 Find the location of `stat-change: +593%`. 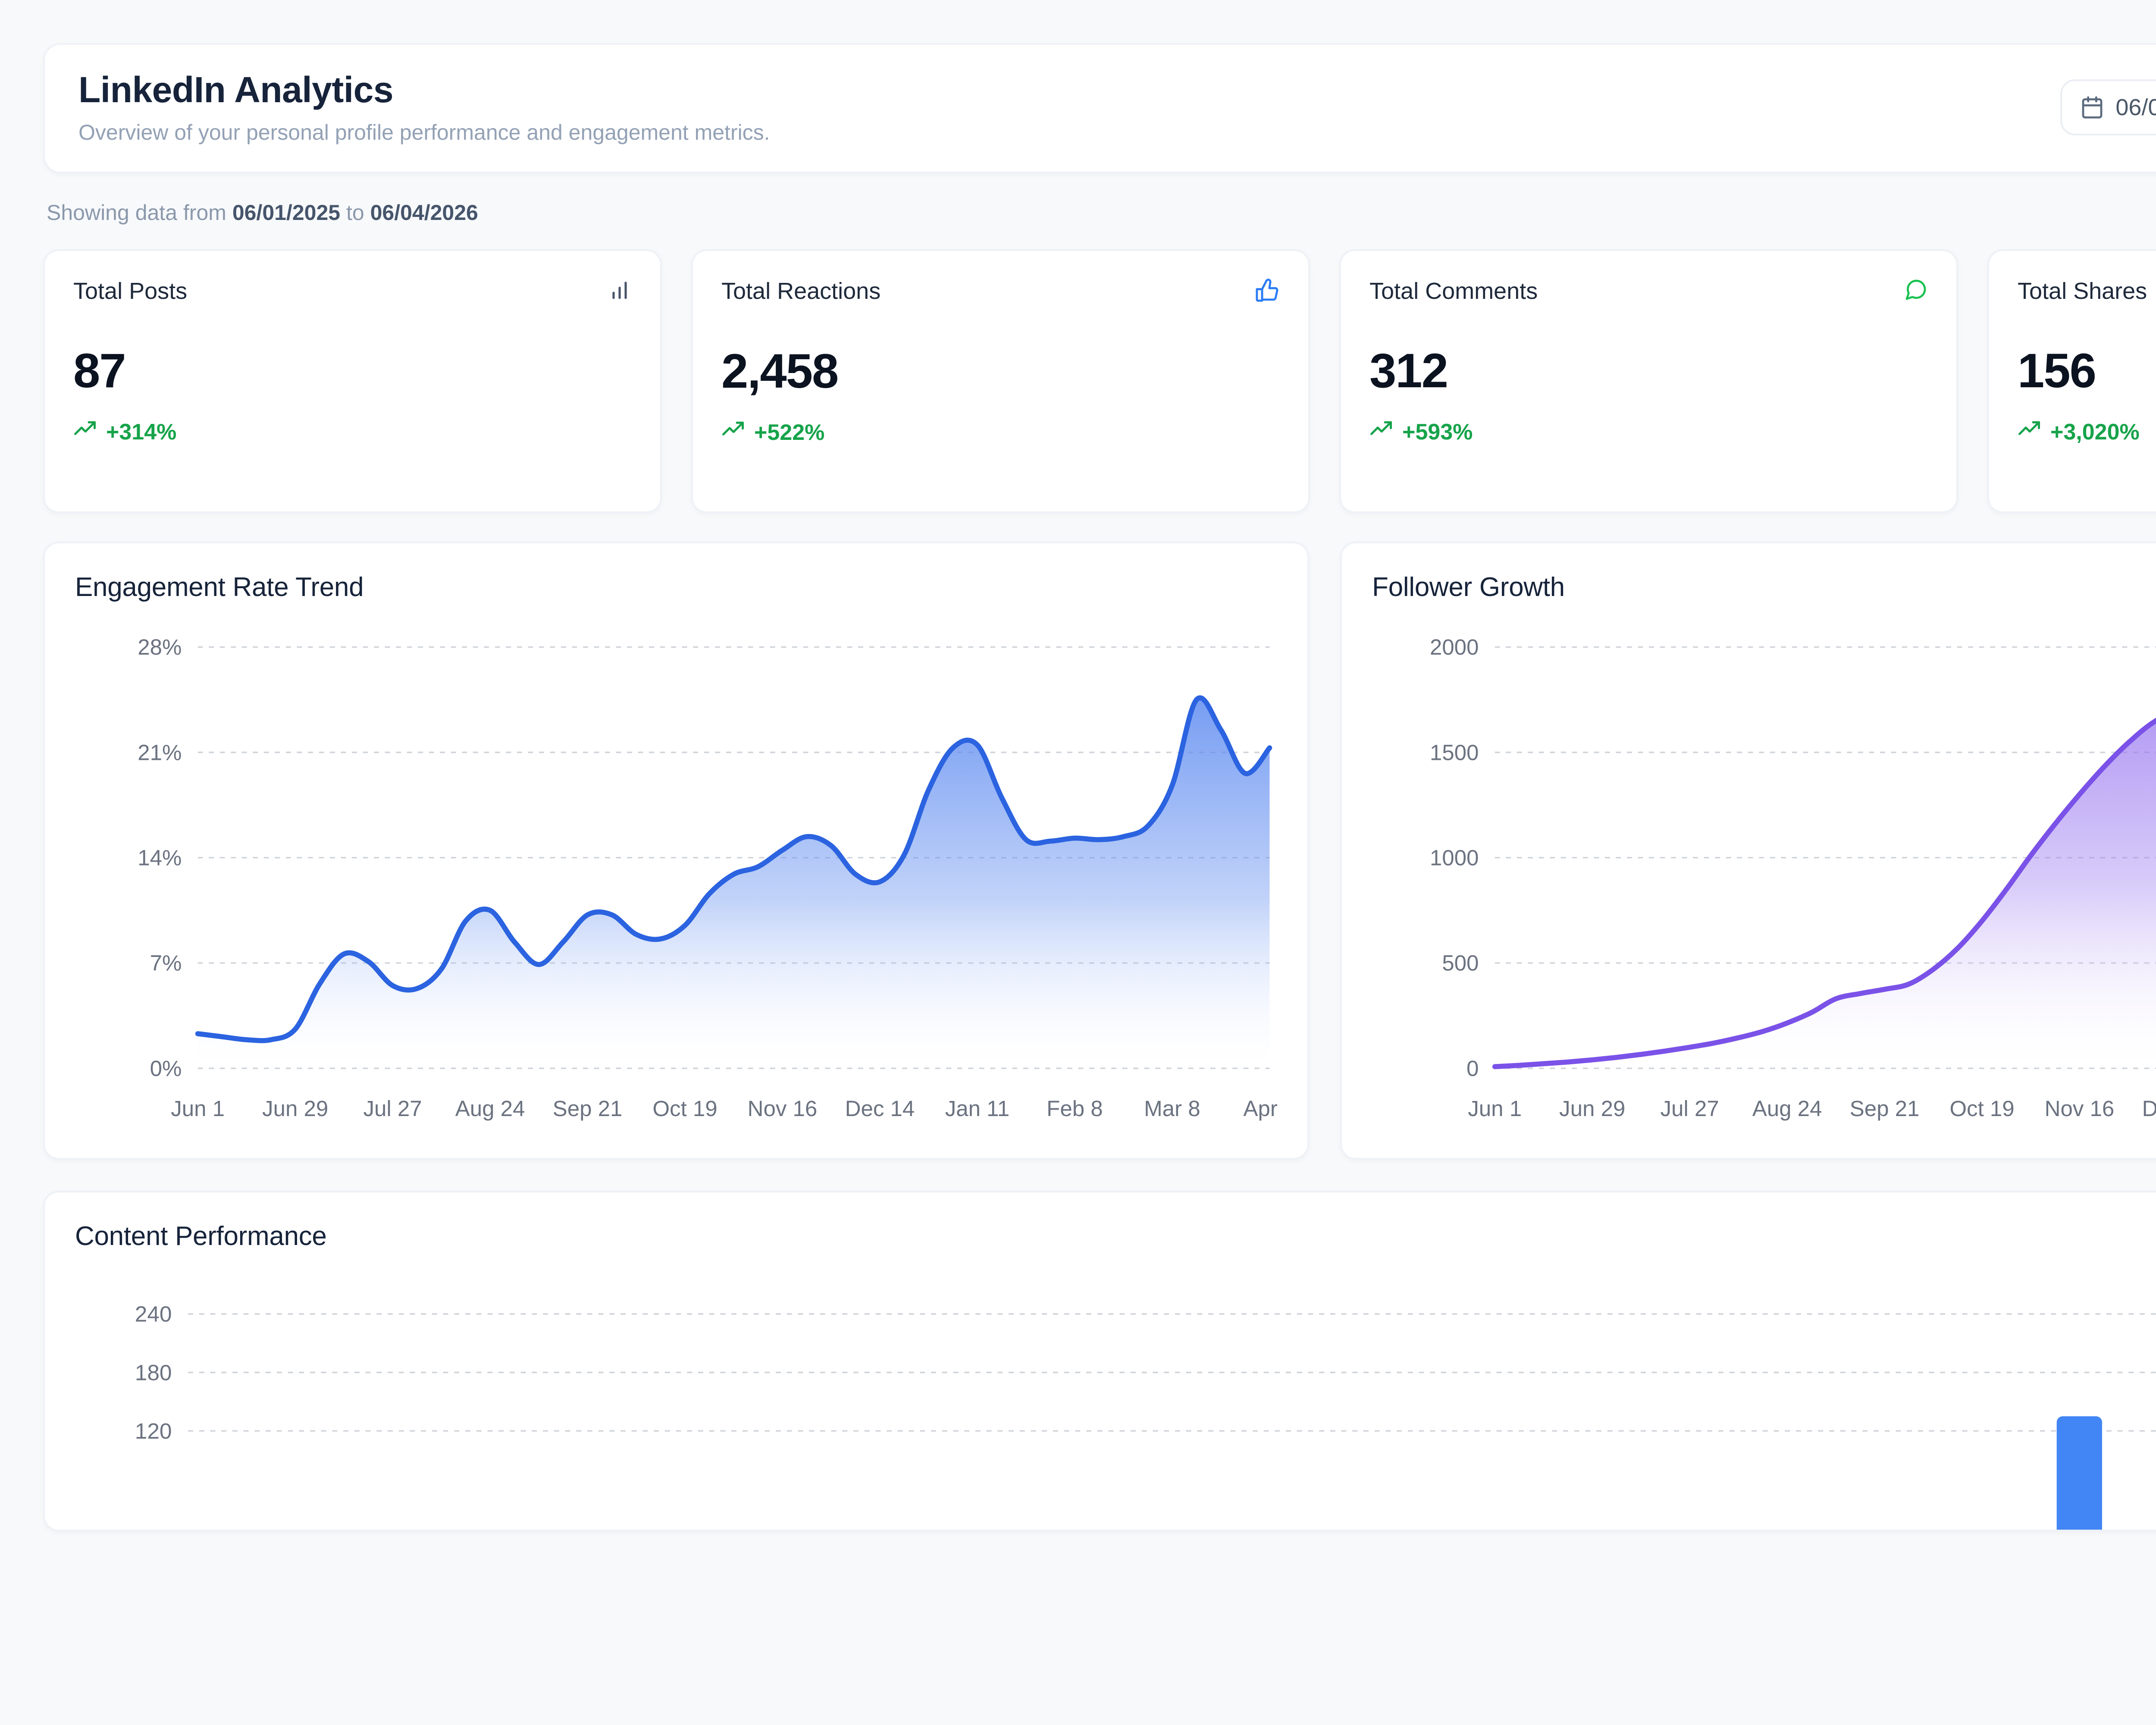

stat-change: +593% is located at coordinates (1648, 432).